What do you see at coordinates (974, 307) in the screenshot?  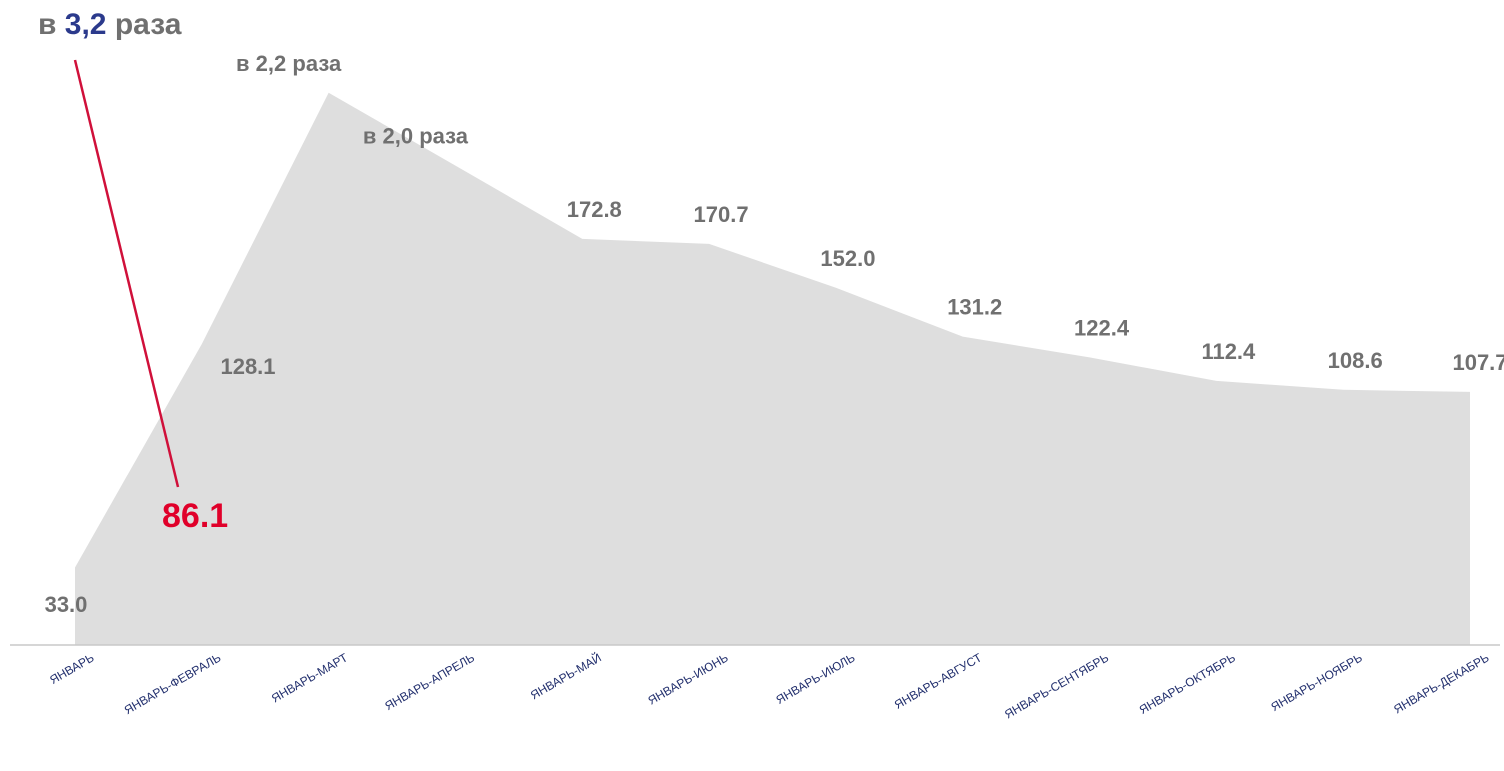 I see `value-label: 131.2` at bounding box center [974, 307].